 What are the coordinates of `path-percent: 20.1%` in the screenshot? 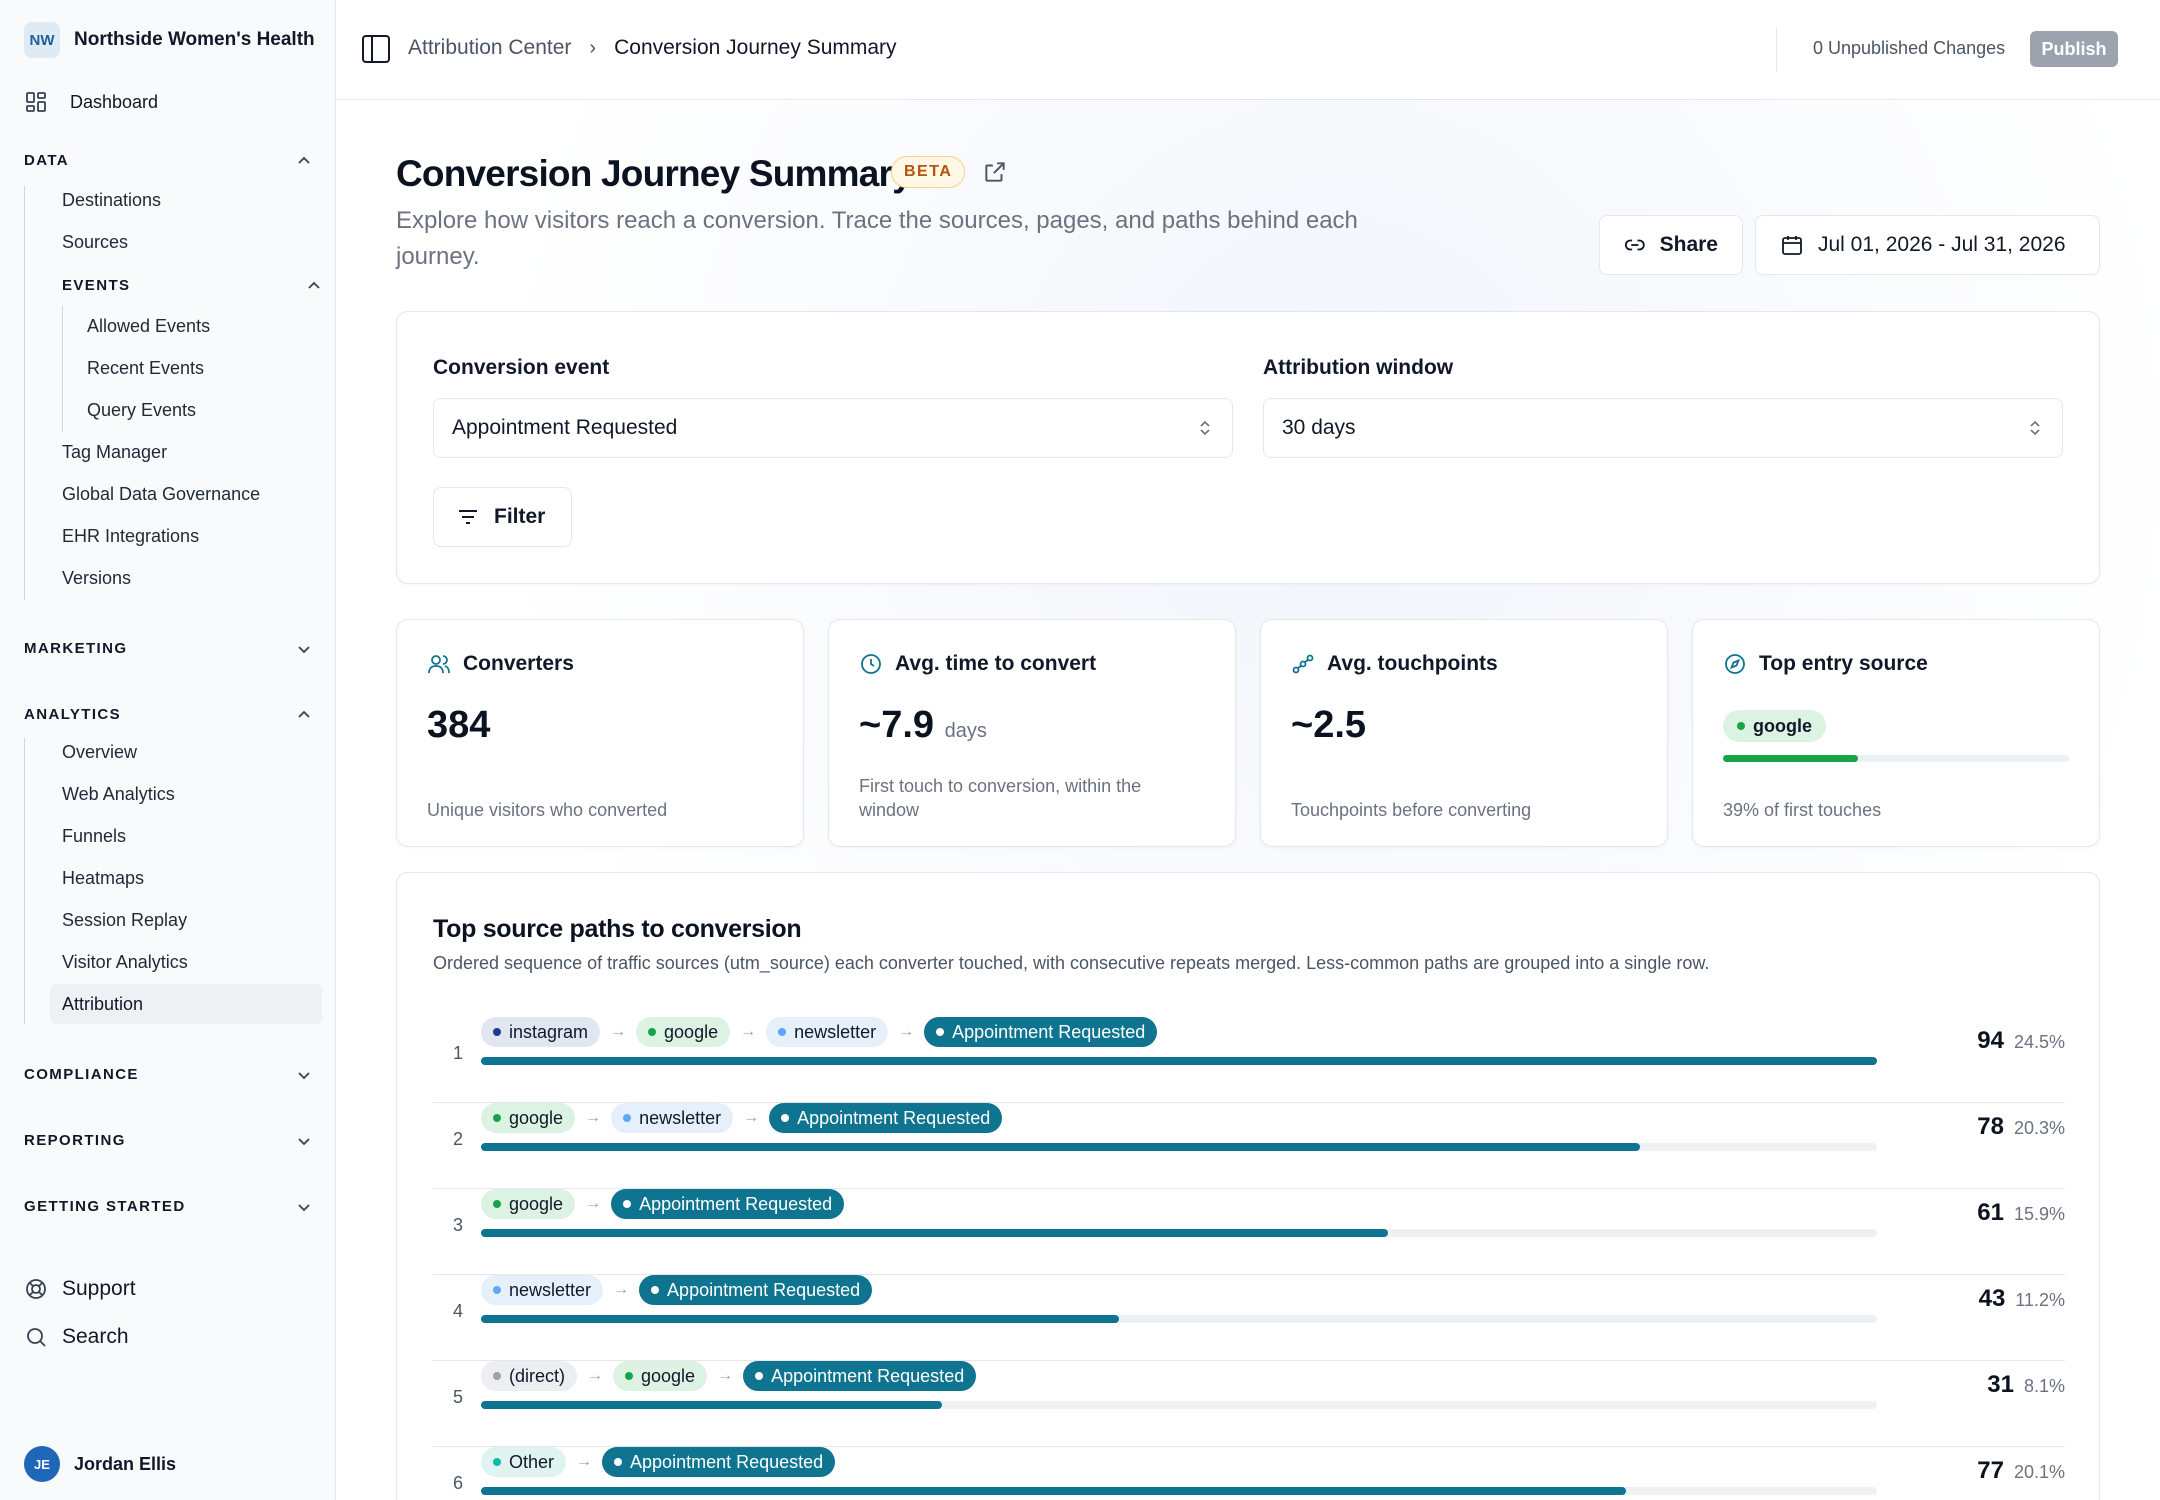 It's located at (2039, 1472).